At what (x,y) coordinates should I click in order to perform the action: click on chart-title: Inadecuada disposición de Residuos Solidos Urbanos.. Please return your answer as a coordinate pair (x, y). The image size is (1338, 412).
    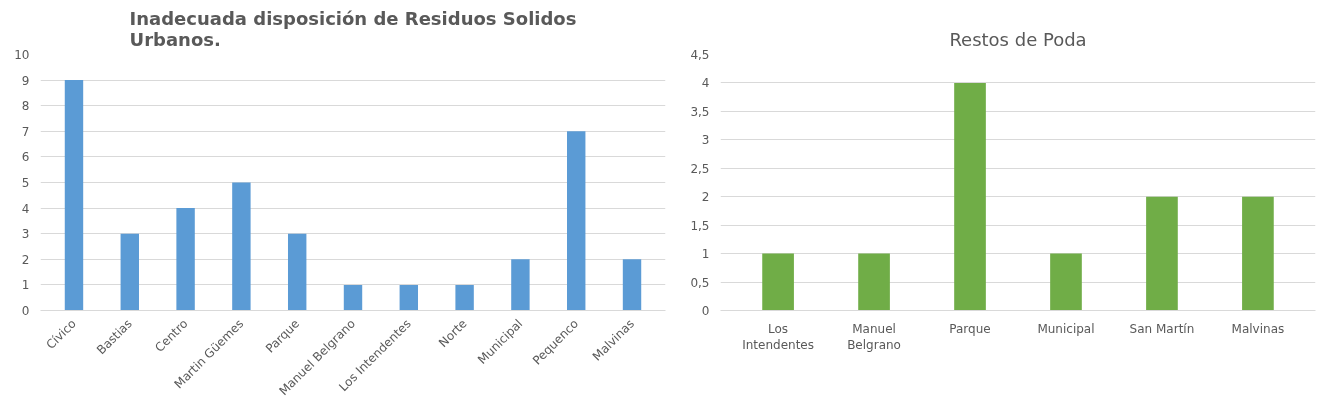
    Looking at the image, I should click on (353, 28).